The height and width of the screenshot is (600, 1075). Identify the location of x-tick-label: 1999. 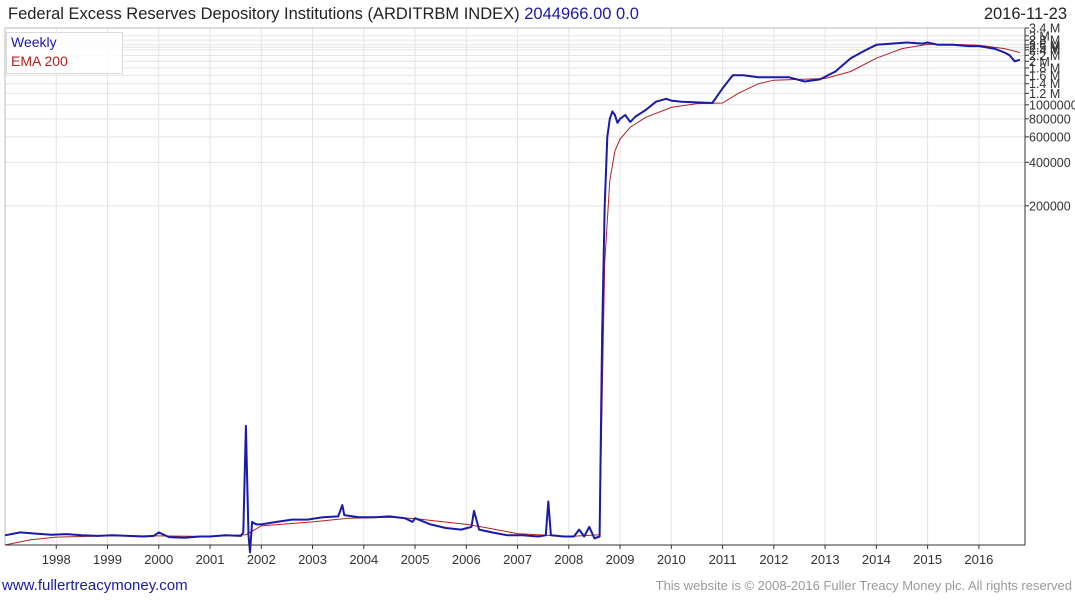
(107, 559).